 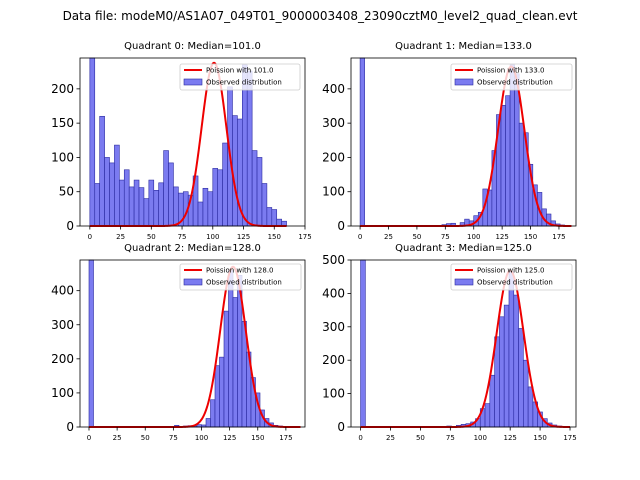 What do you see at coordinates (192, 46) in the screenshot?
I see `panel-title: Quadrant 0: Median=101.0` at bounding box center [192, 46].